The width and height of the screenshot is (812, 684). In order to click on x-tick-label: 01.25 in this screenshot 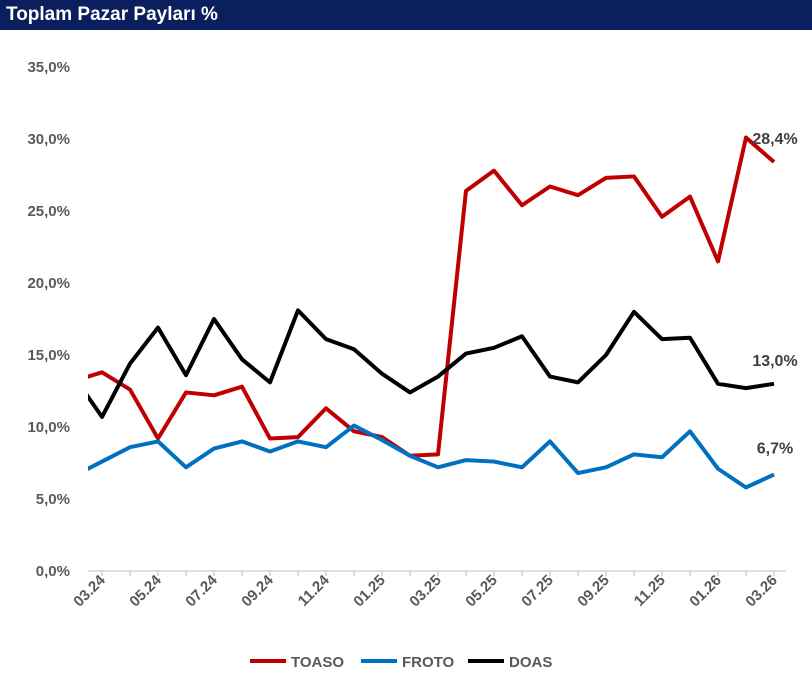, I will do `click(369, 591)`.